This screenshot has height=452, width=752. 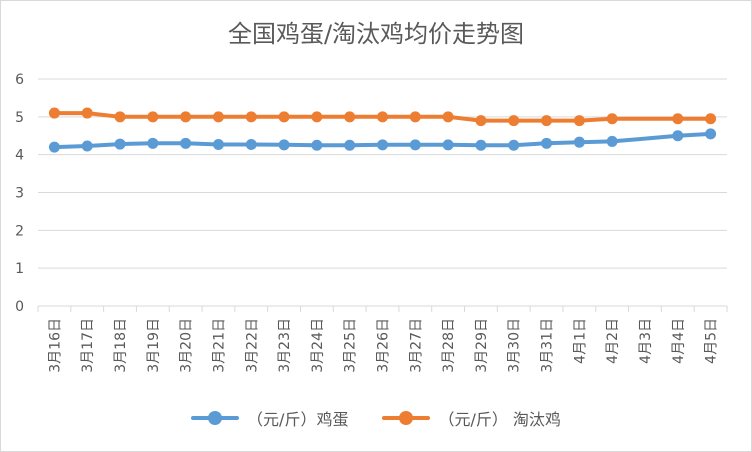 I want to click on x-tick-label: 3月17日, so click(x=88, y=345).